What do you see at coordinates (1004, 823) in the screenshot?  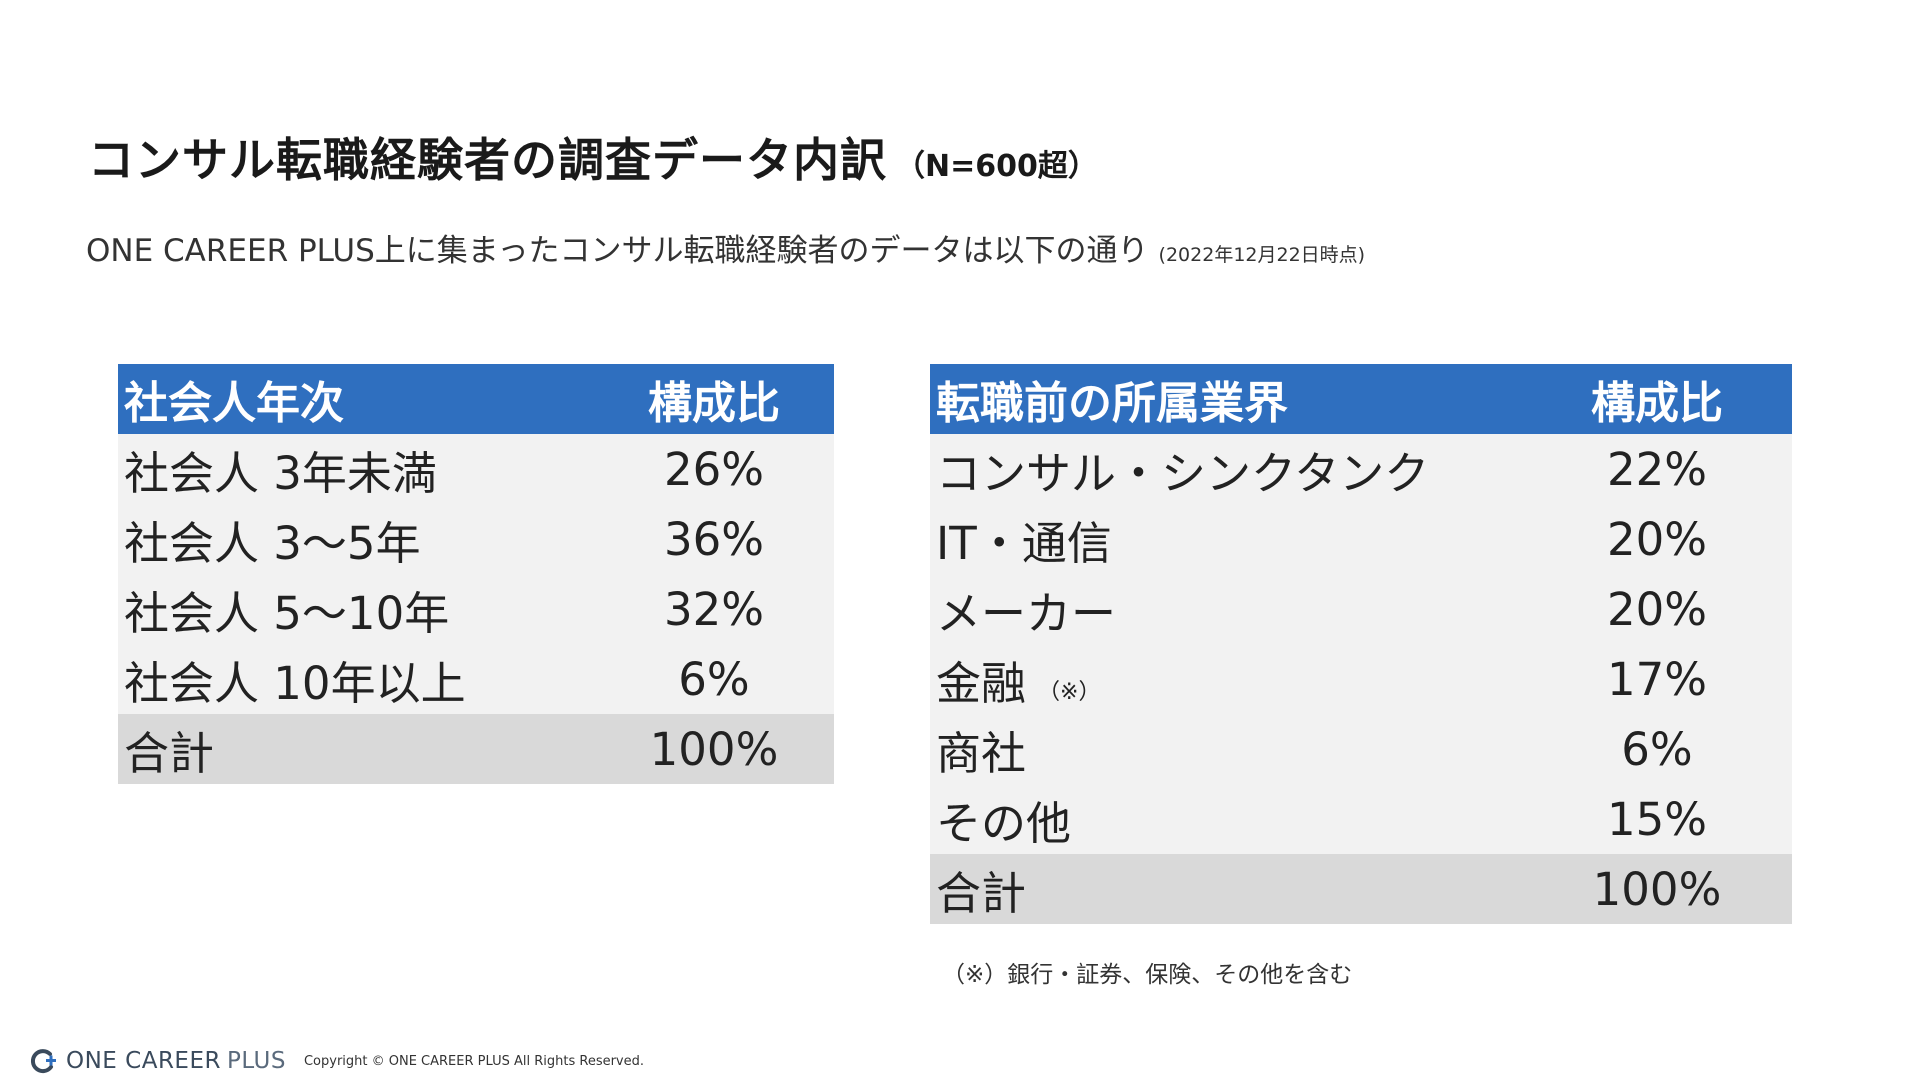 I see `row-label-text: その他` at bounding box center [1004, 823].